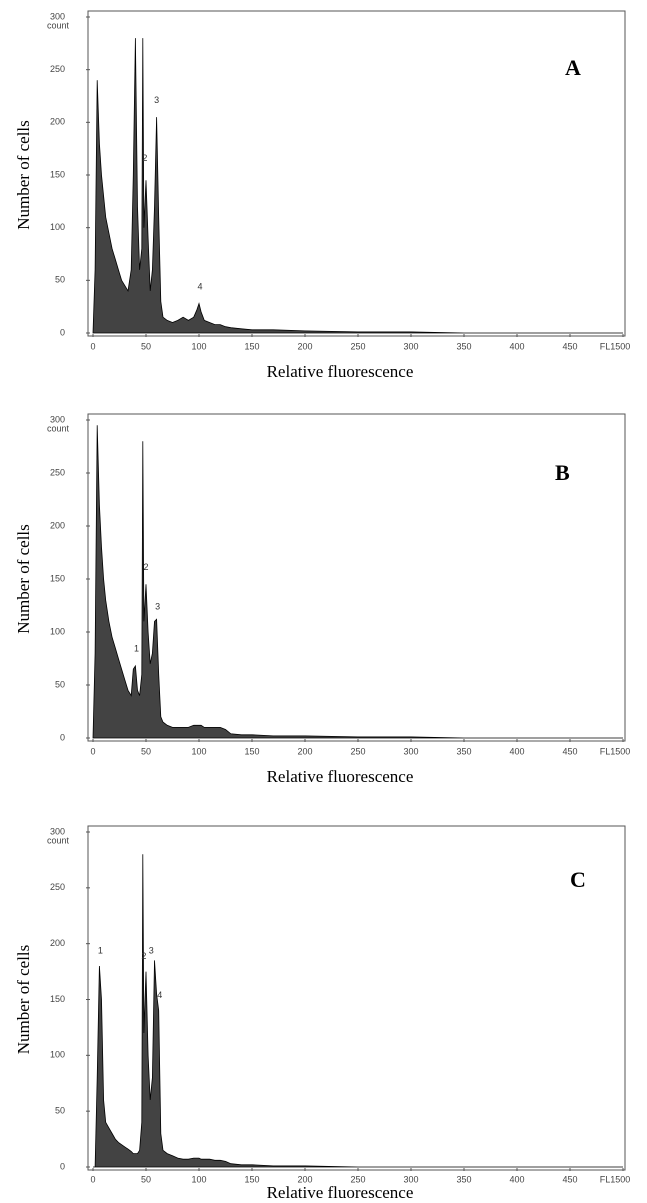 The height and width of the screenshot is (1203, 647). What do you see at coordinates (573, 67) in the screenshot?
I see `panel-label: A` at bounding box center [573, 67].